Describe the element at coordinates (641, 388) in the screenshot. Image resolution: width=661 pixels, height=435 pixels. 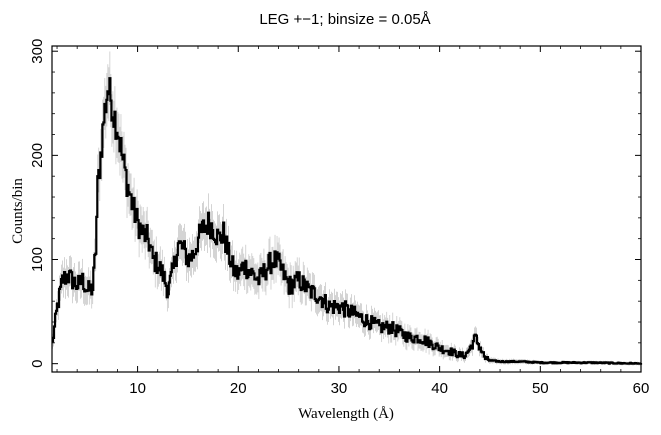
I see `x-tick-label: 60` at that location.